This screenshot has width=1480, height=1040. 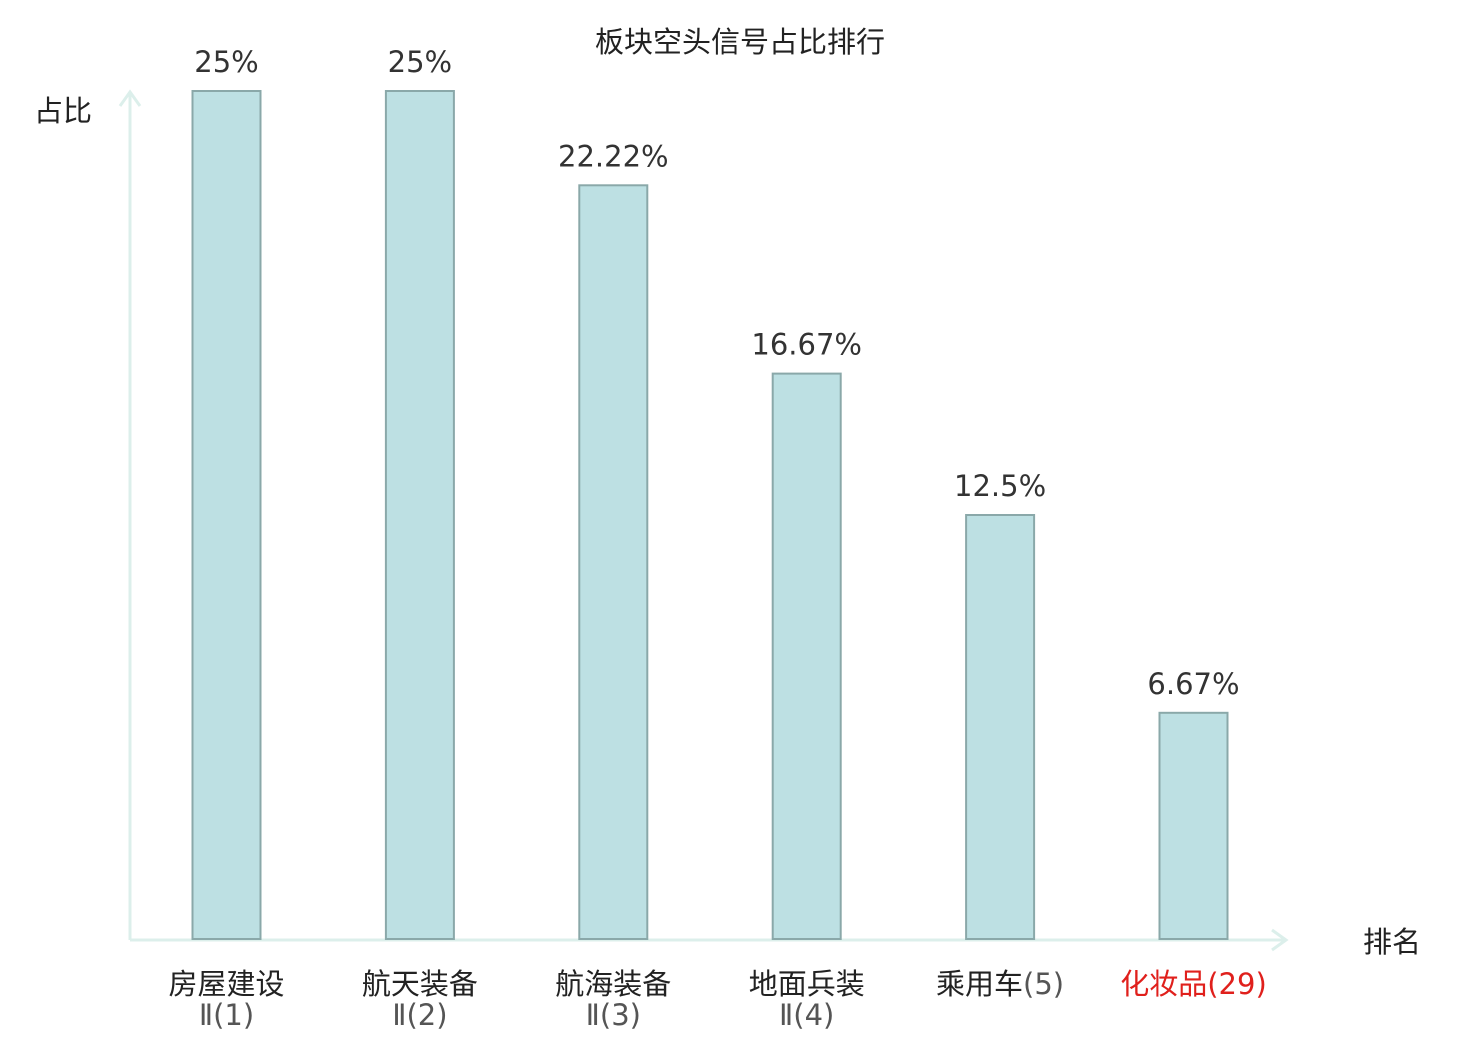 What do you see at coordinates (979, 984) in the screenshot?
I see `x-tick-name-5: 乘用车` at bounding box center [979, 984].